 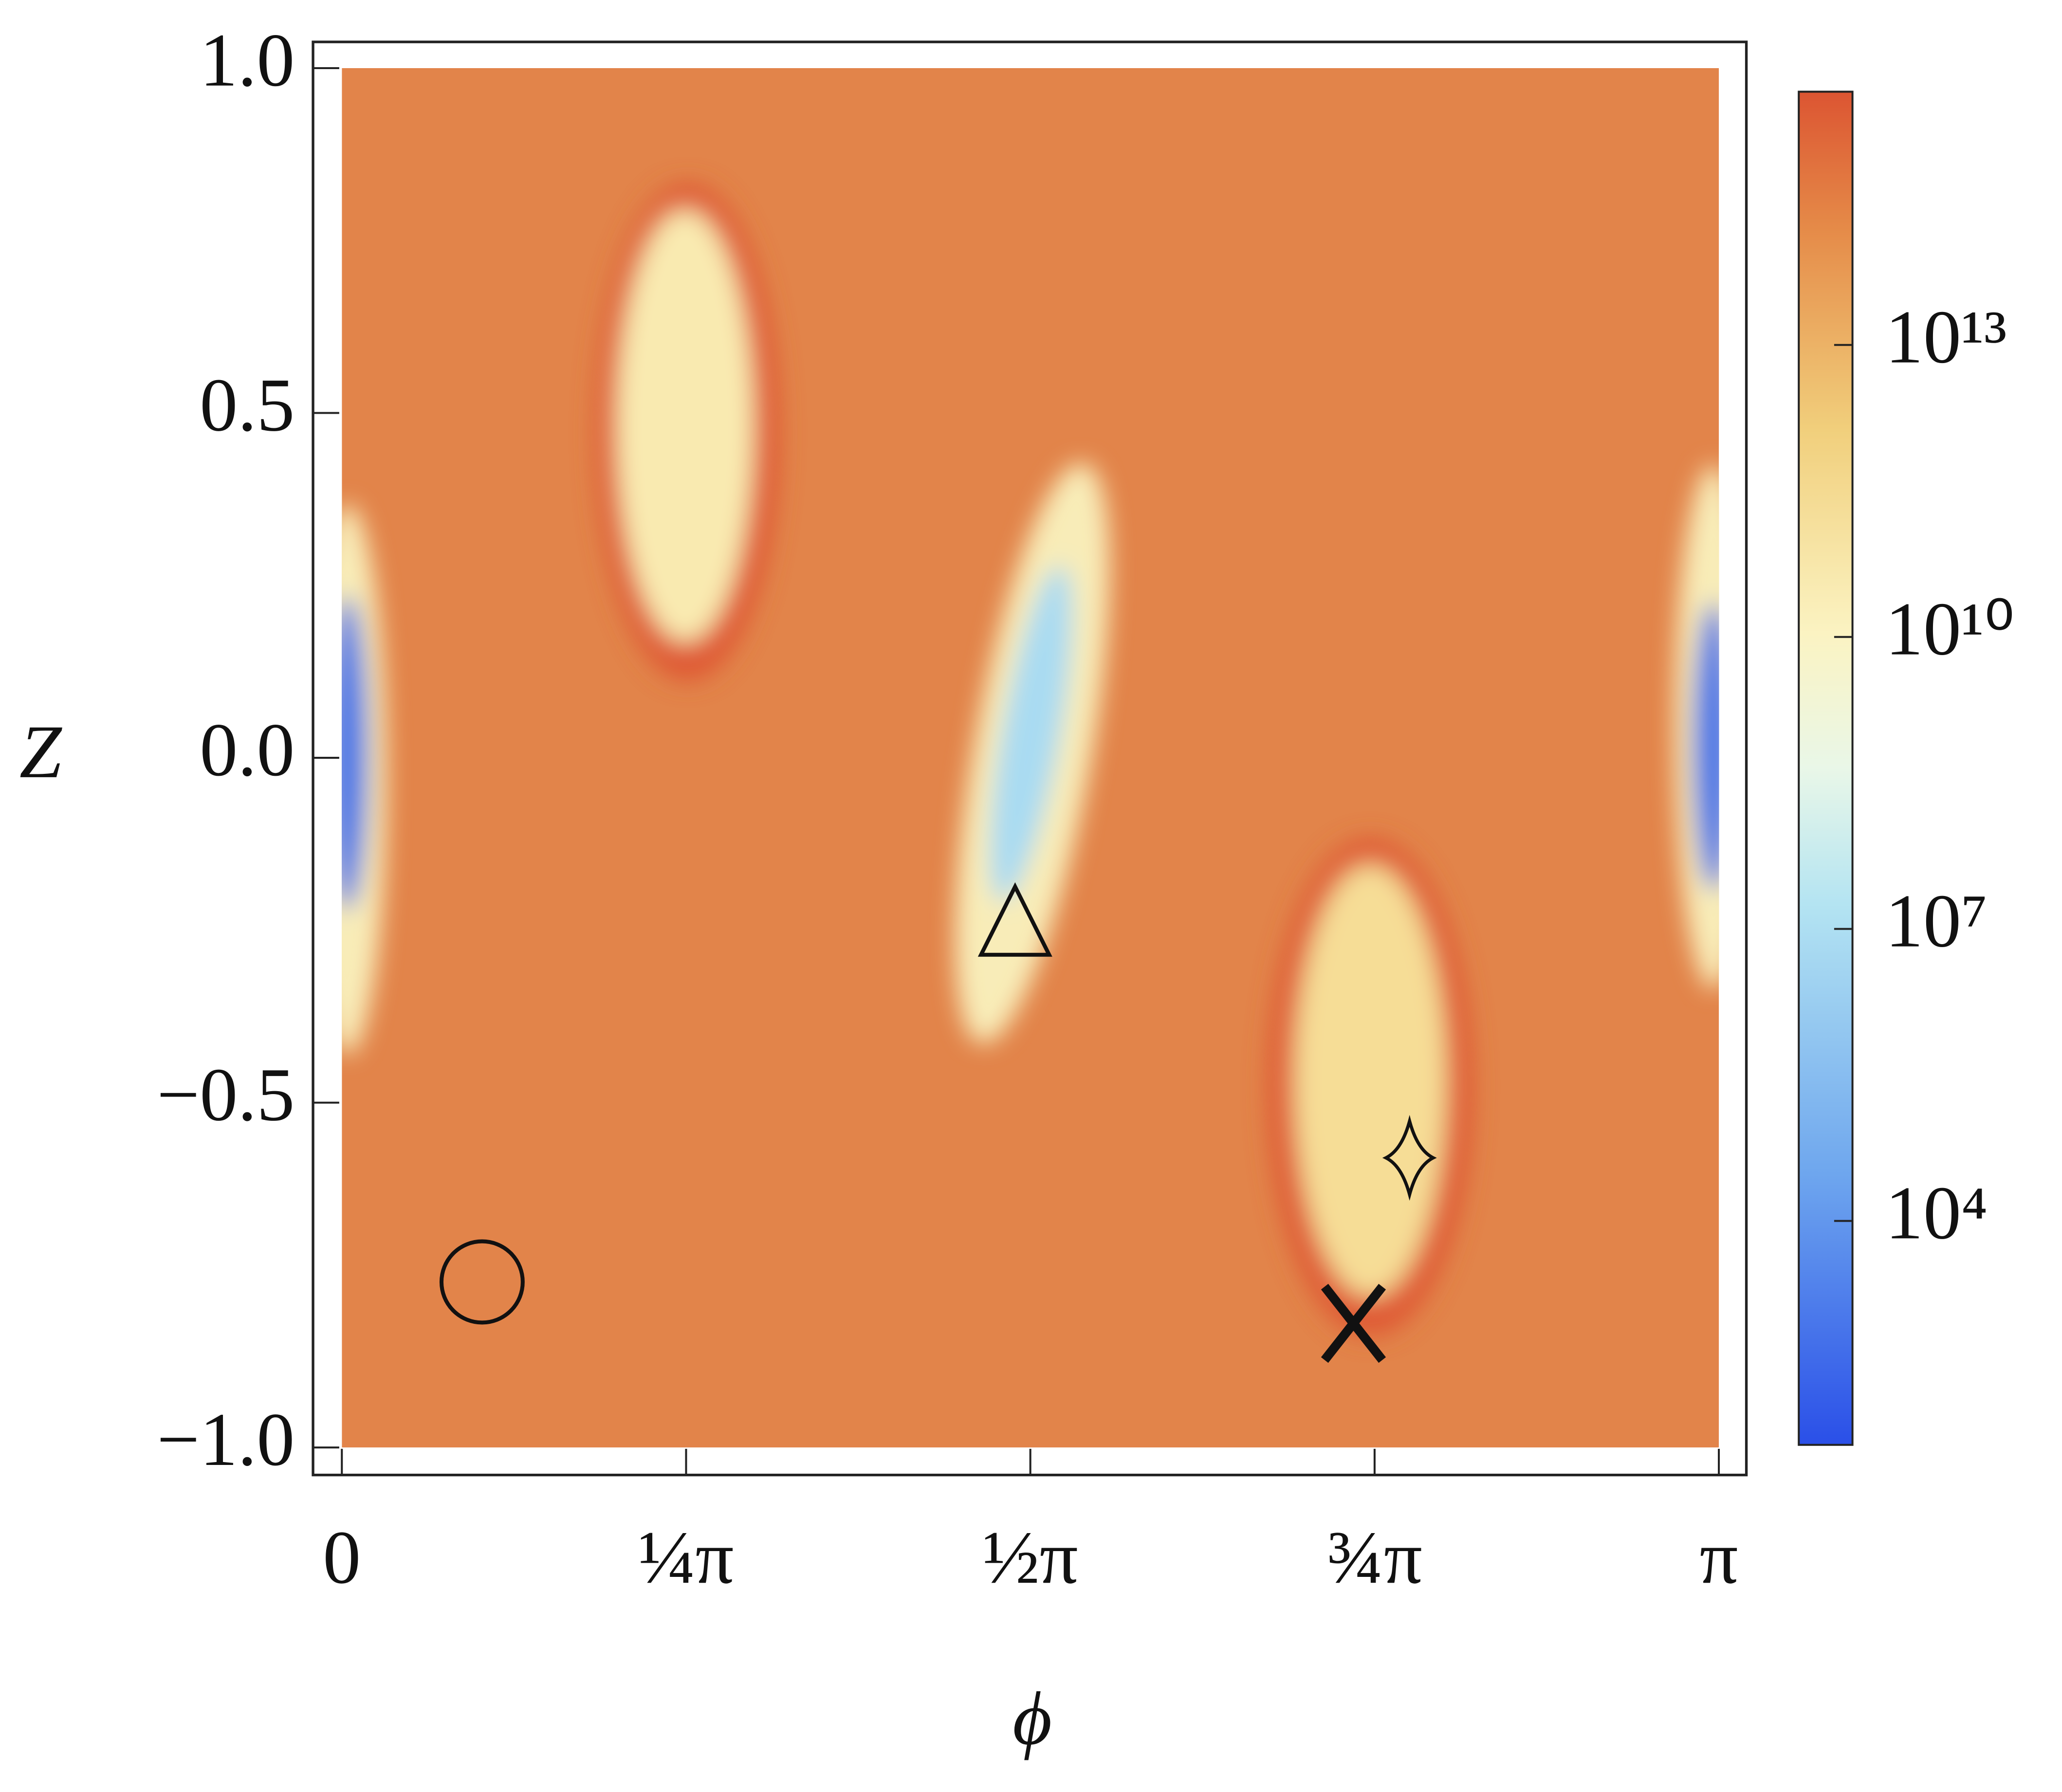 What do you see at coordinates (41, 752) in the screenshot?
I see `y-axis-label: Z` at bounding box center [41, 752].